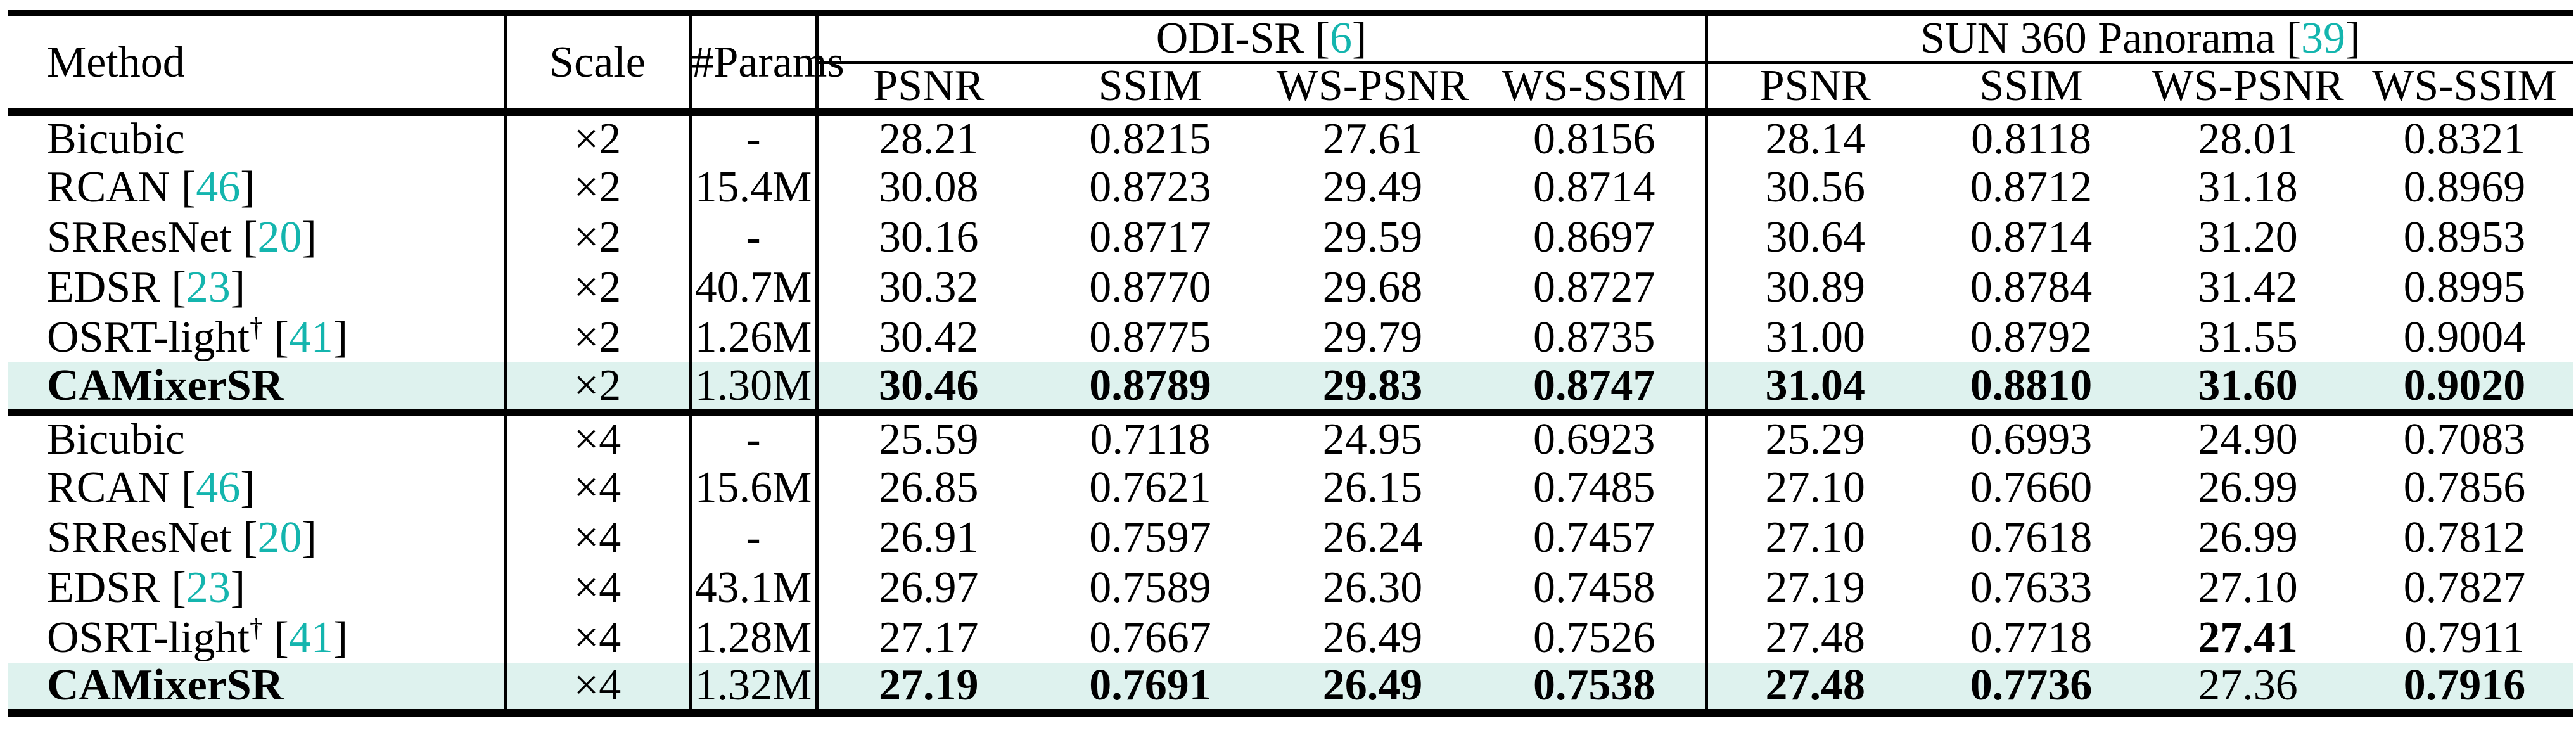  What do you see at coordinates (1150, 337) in the screenshot?
I see `metric-value-cell: 0.8775` at bounding box center [1150, 337].